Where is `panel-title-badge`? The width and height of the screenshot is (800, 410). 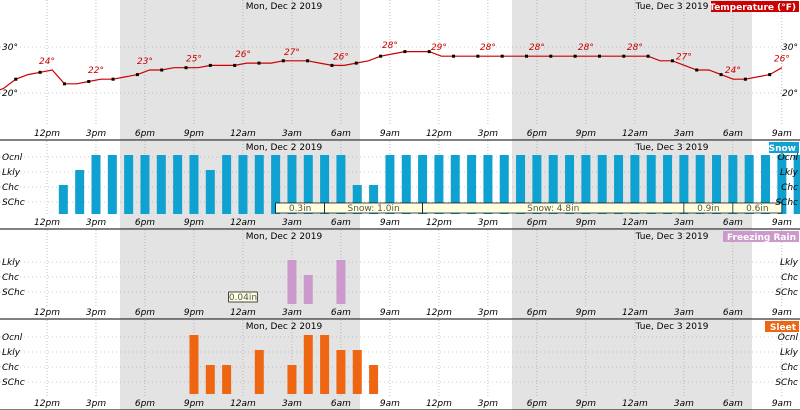 panel-title-badge is located at coordinates (761, 236).